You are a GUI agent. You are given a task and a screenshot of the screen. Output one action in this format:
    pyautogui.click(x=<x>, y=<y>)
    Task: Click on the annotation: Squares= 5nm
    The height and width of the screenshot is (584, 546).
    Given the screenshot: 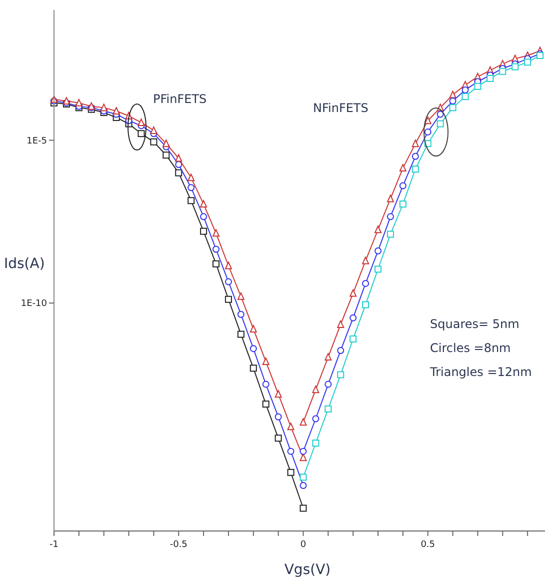 What is the action you would take?
    pyautogui.click(x=475, y=324)
    